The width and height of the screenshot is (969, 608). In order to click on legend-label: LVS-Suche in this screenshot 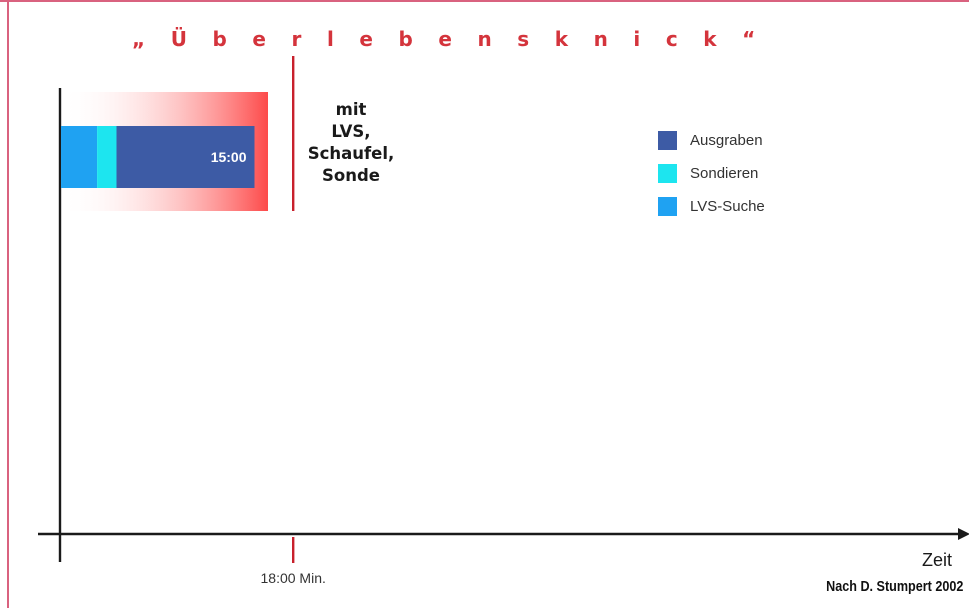, I will do `click(727, 206)`.